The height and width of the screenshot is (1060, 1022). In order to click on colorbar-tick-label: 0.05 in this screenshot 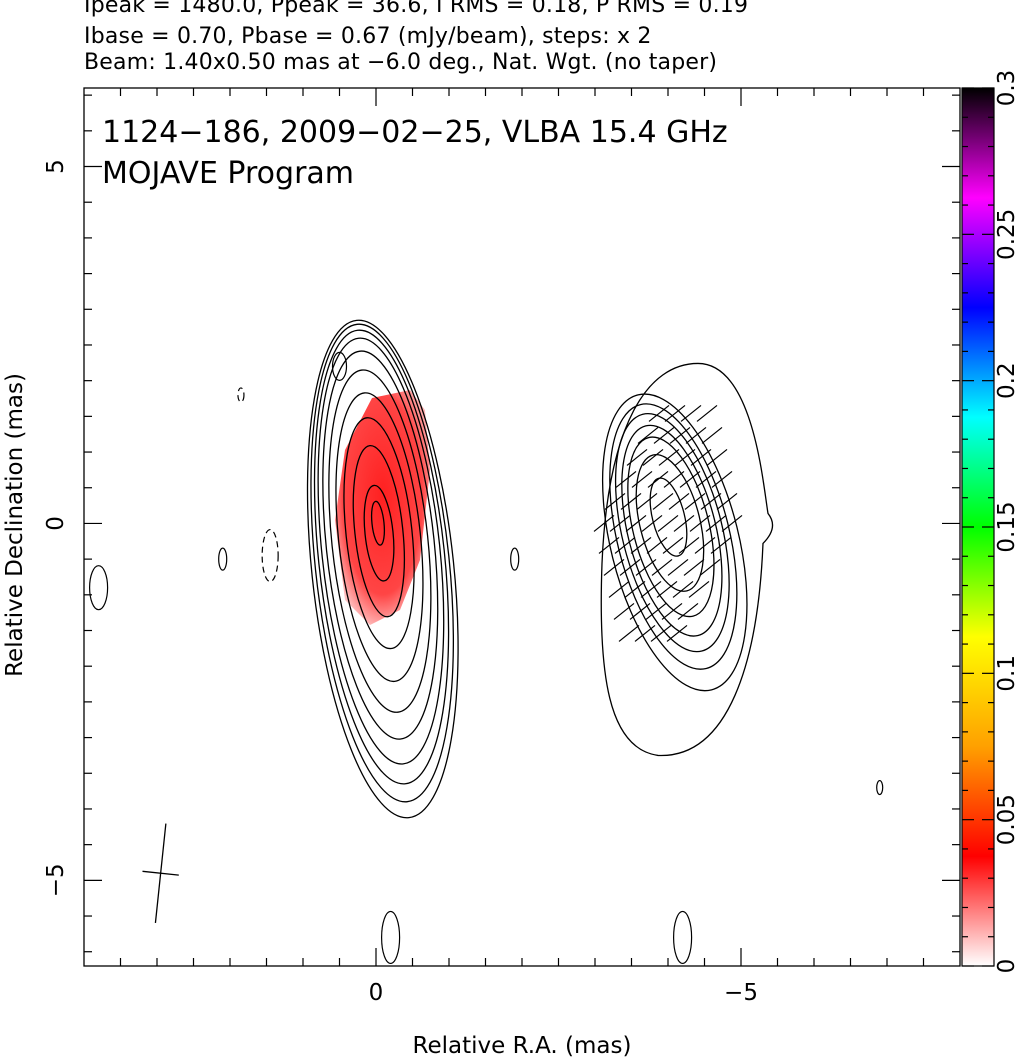, I will do `click(1007, 819)`.